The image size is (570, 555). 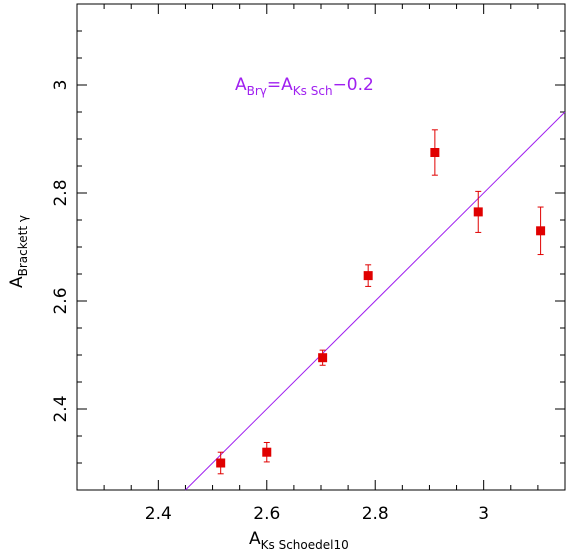 What do you see at coordinates (255, 539) in the screenshot?
I see `x-axis-title-main: A` at bounding box center [255, 539].